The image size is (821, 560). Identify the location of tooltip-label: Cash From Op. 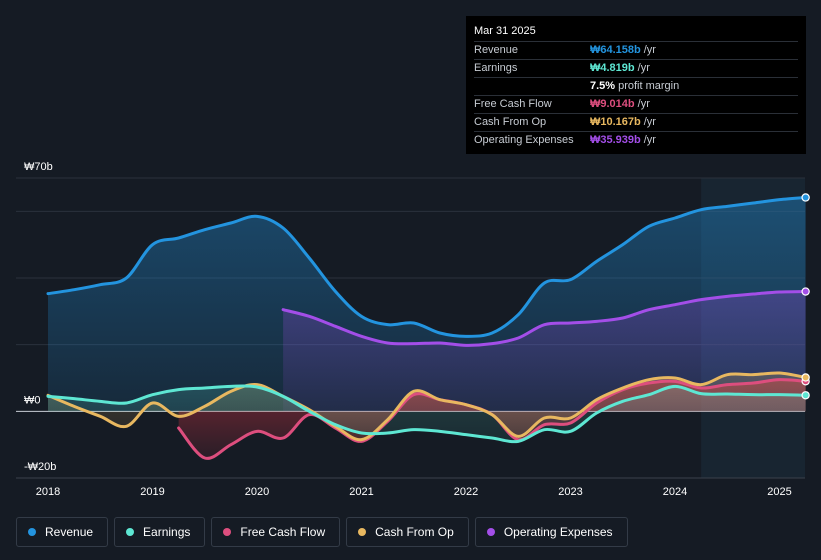
(510, 122).